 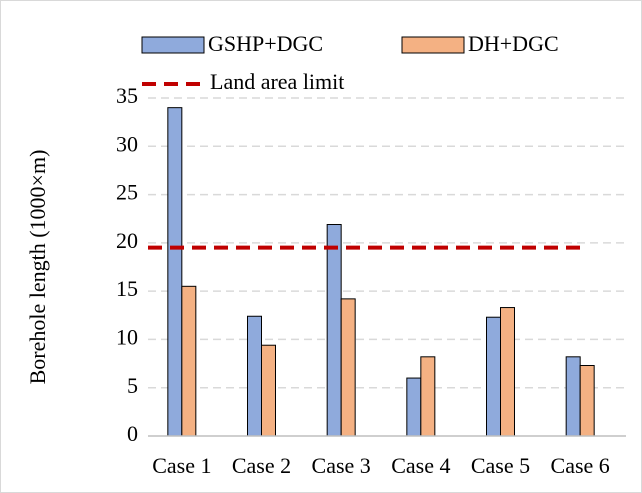 What do you see at coordinates (261, 465) in the screenshot?
I see `x-tick-label: Case 2` at bounding box center [261, 465].